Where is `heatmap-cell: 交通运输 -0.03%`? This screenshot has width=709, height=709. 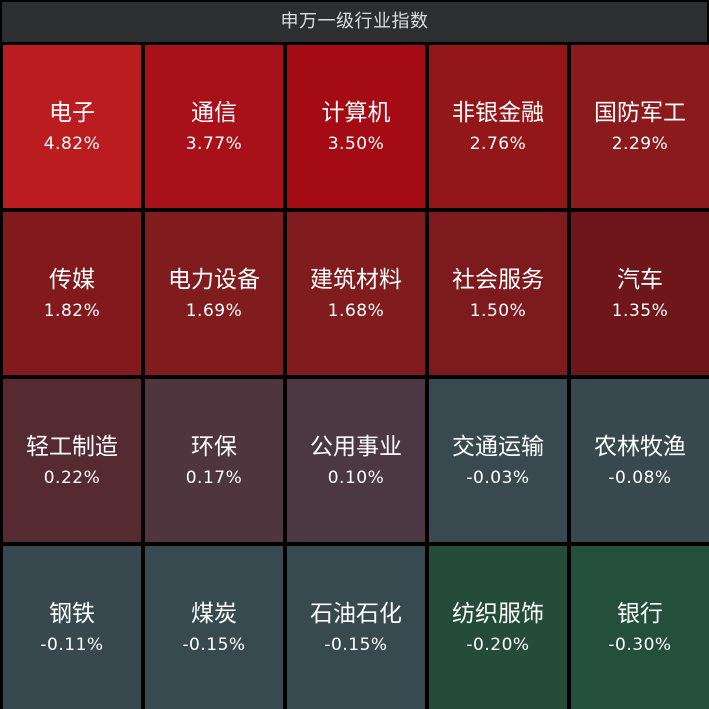
heatmap-cell: 交通运输 -0.03% is located at coordinates (498, 460).